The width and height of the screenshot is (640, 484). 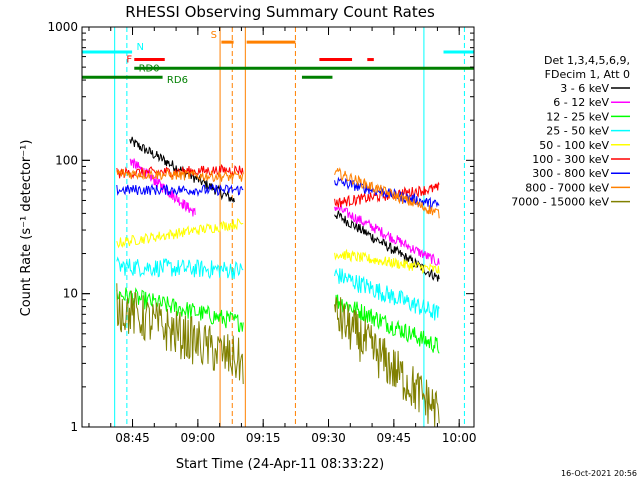 What do you see at coordinates (74, 427) in the screenshot?
I see `y-tick-label: 1` at bounding box center [74, 427].